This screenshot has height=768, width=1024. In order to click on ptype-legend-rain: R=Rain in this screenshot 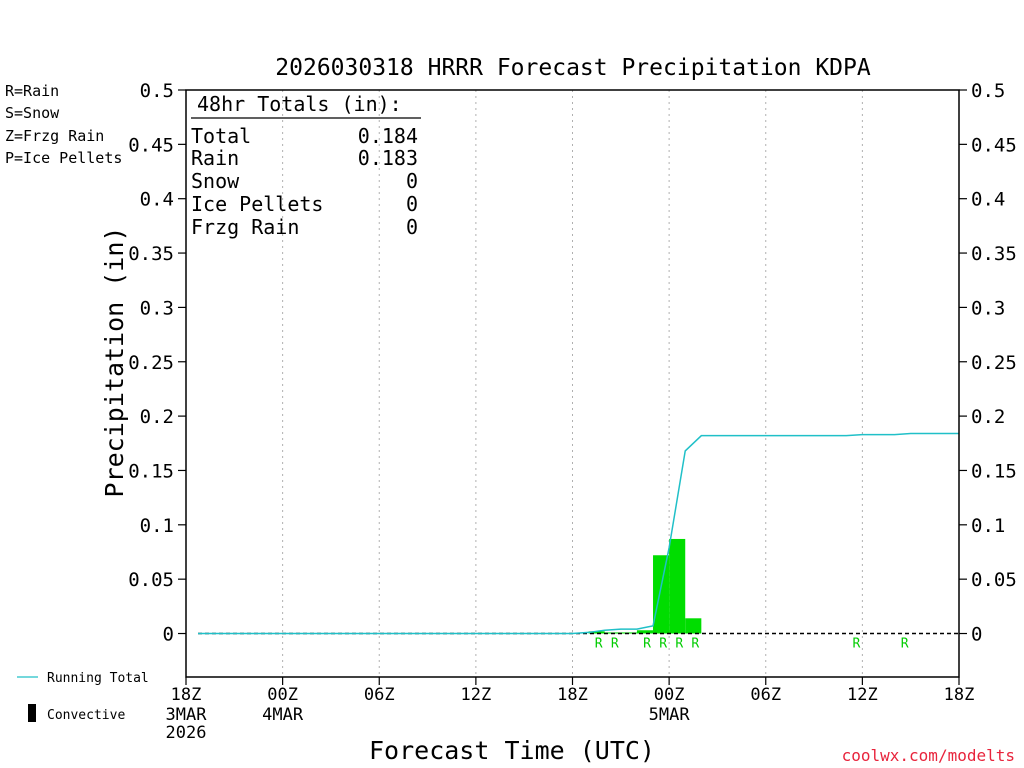, I will do `click(32, 91)`.